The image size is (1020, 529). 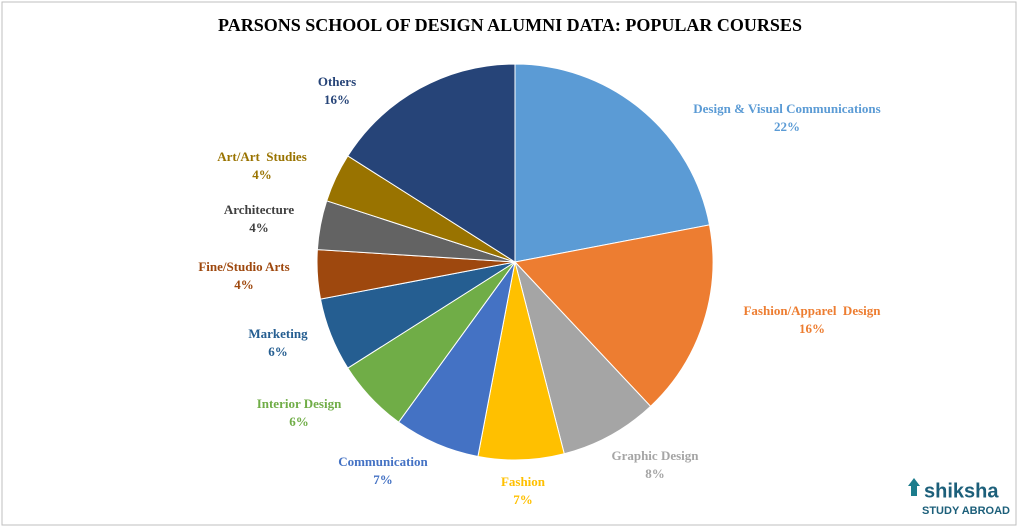 What do you see at coordinates (655, 473) in the screenshot?
I see `slice-value-label: 8%` at bounding box center [655, 473].